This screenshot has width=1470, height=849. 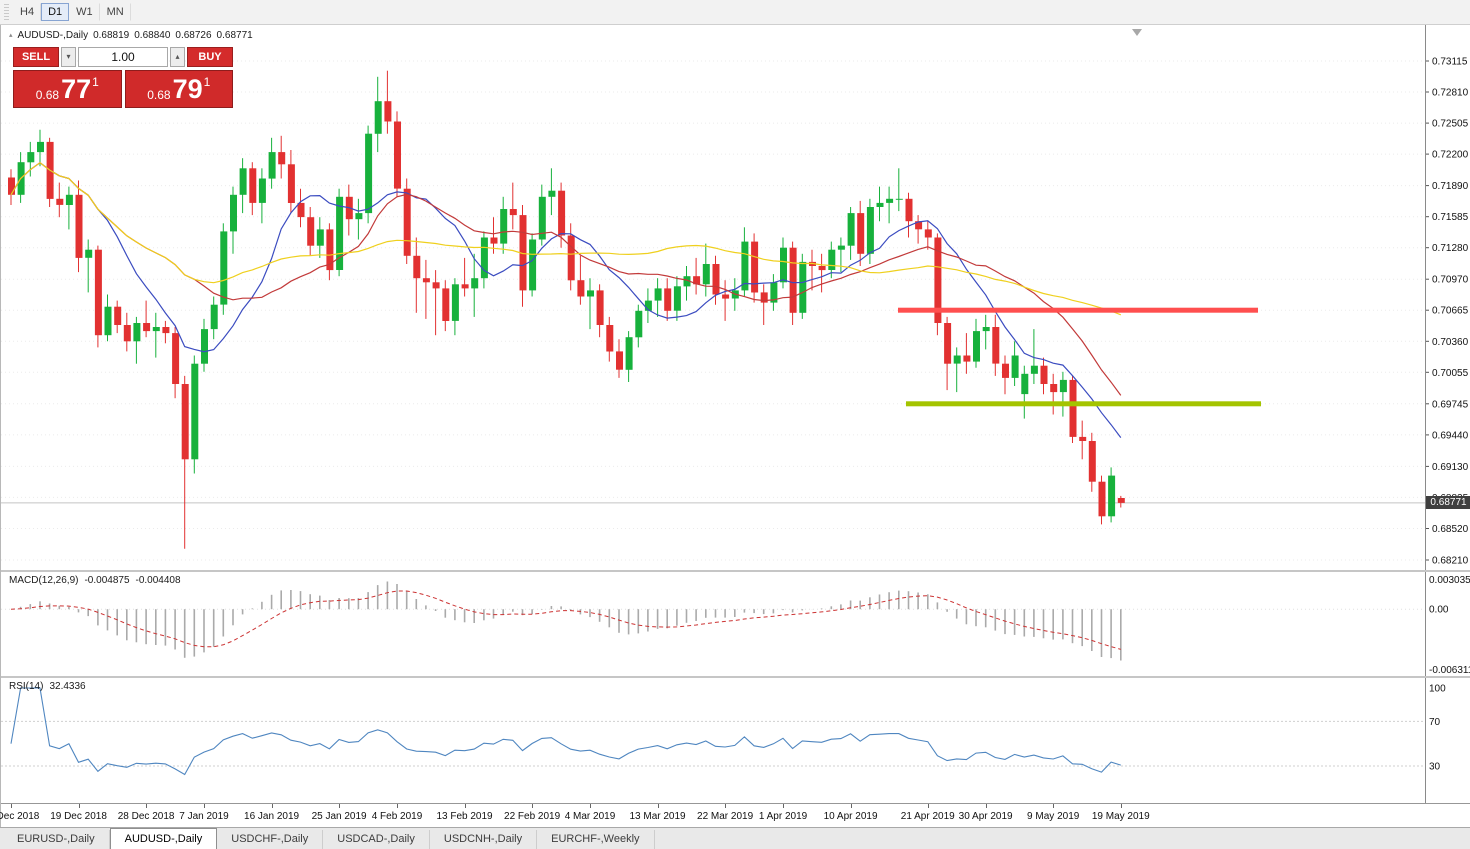 I want to click on rsi-indicator-pane: 100 70 30 RSI(14) 32.4336, so click(x=735, y=739).